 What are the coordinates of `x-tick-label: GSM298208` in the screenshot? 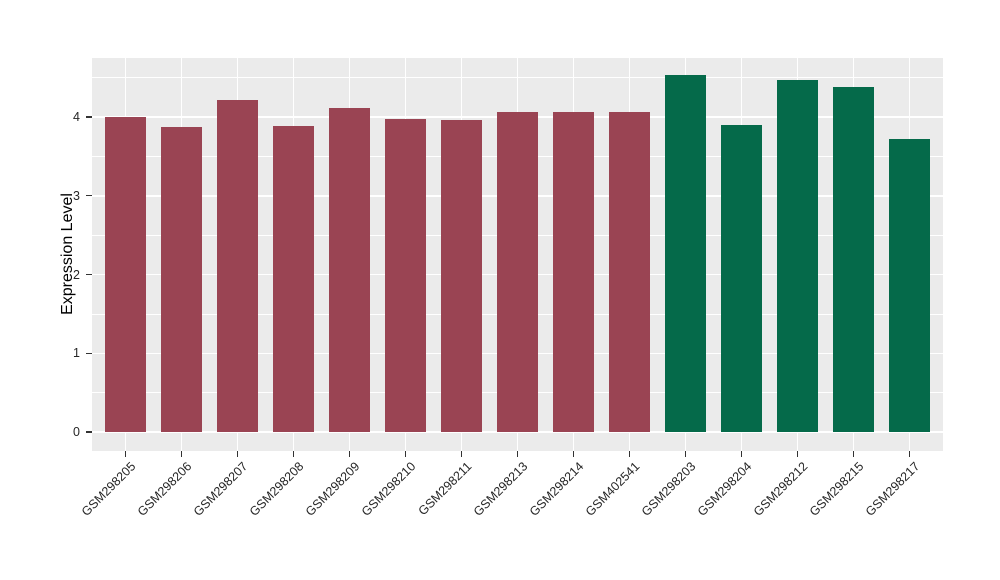 It's located at (277, 489).